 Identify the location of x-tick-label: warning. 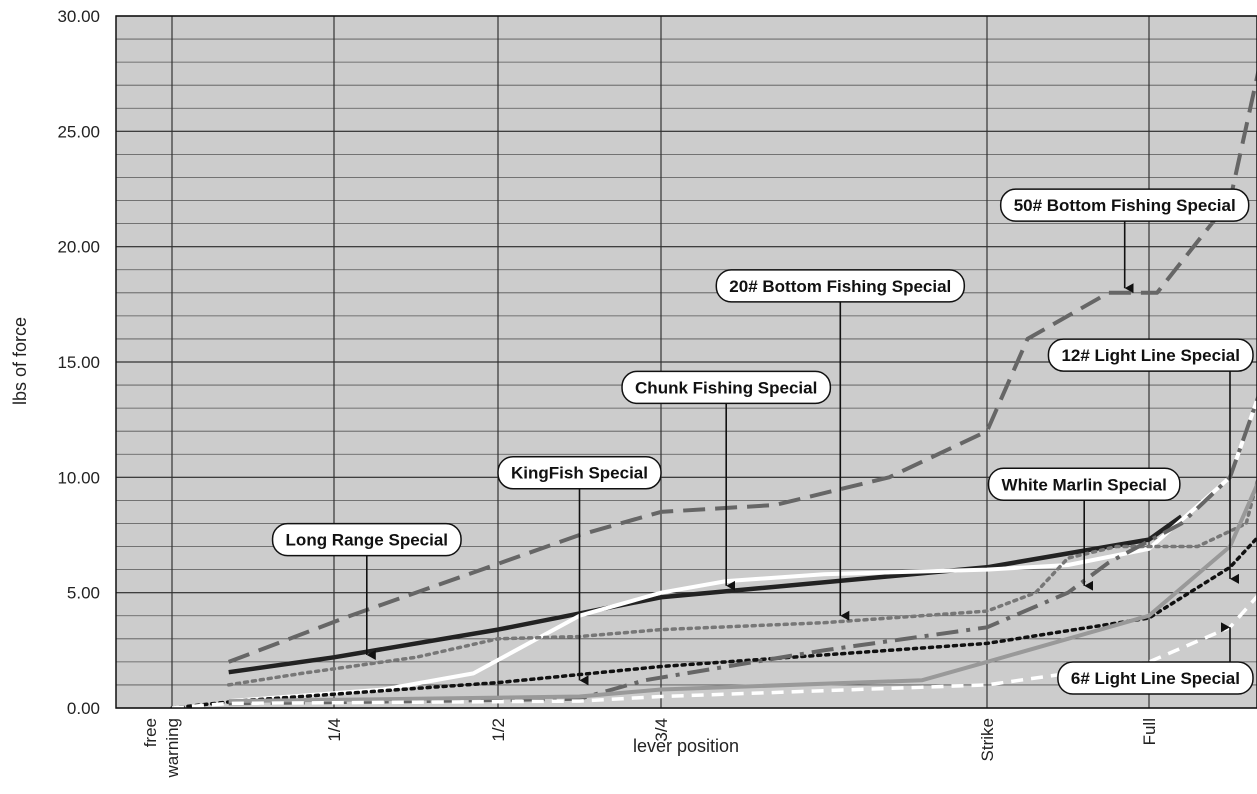
(172, 748).